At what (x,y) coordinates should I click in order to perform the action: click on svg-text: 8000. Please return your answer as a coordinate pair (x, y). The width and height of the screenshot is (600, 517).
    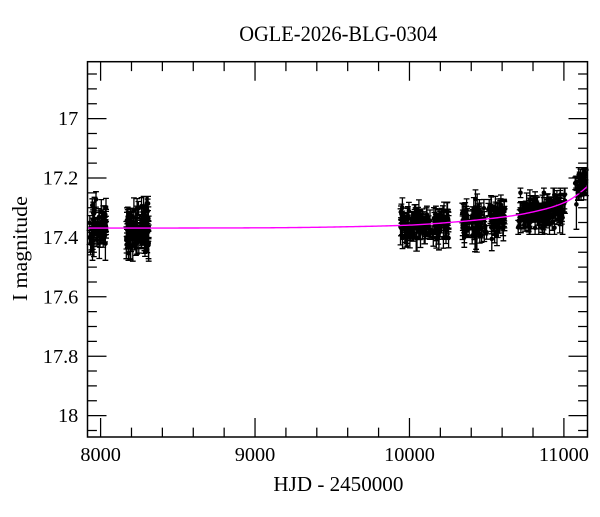
    Looking at the image, I should click on (100, 455).